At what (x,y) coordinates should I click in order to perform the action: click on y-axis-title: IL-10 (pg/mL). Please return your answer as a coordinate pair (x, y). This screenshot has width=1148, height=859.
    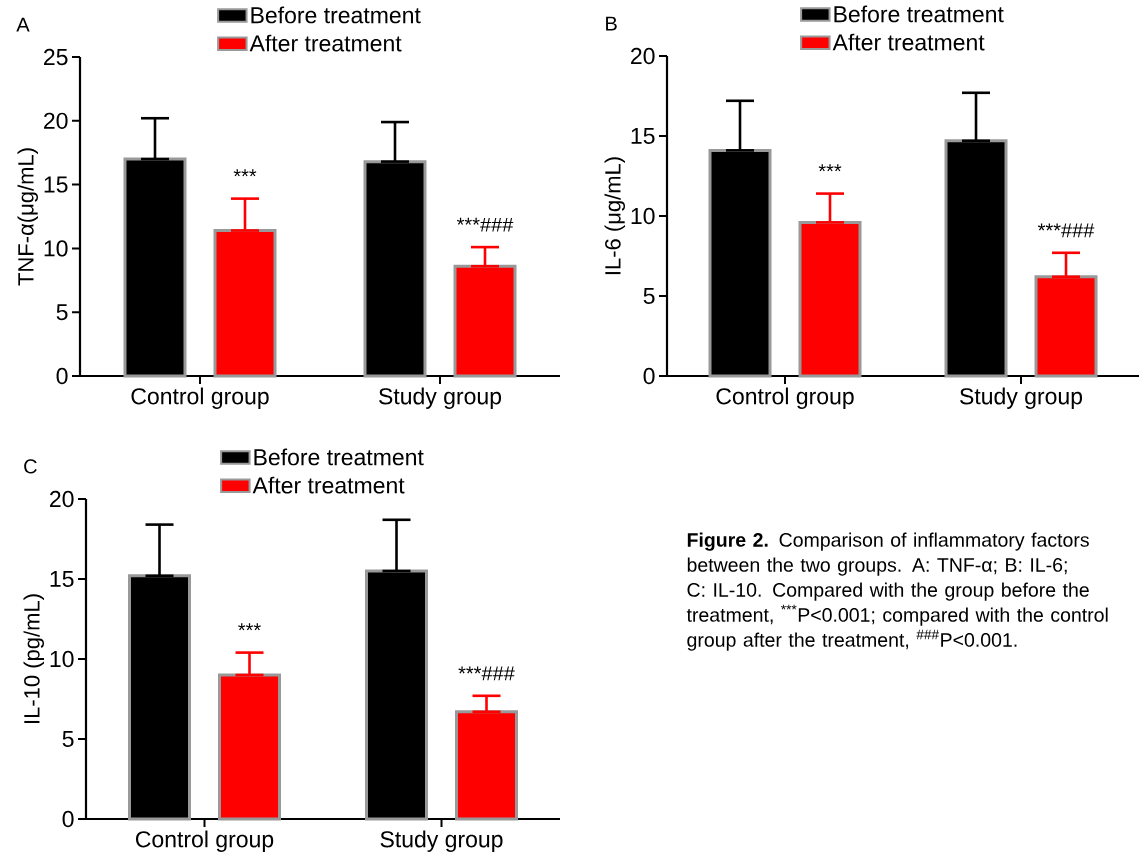
    Looking at the image, I should click on (34, 658).